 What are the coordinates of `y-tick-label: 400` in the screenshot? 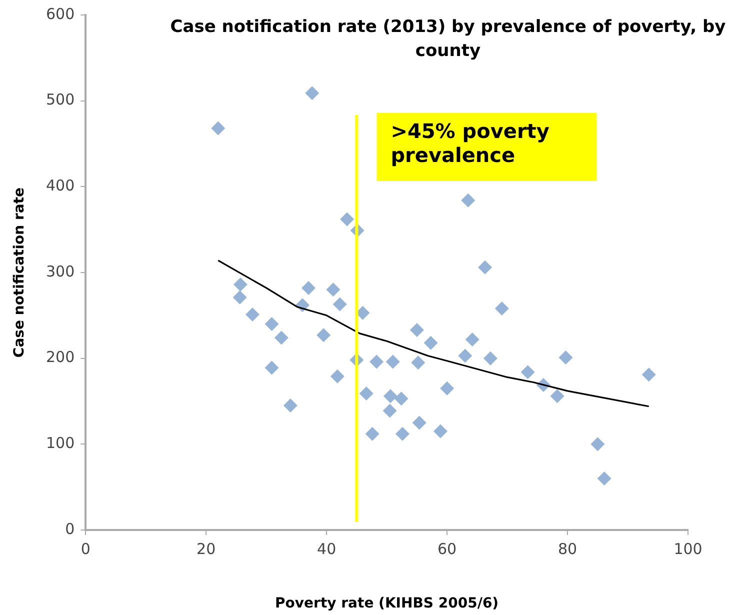 It's located at (60, 185).